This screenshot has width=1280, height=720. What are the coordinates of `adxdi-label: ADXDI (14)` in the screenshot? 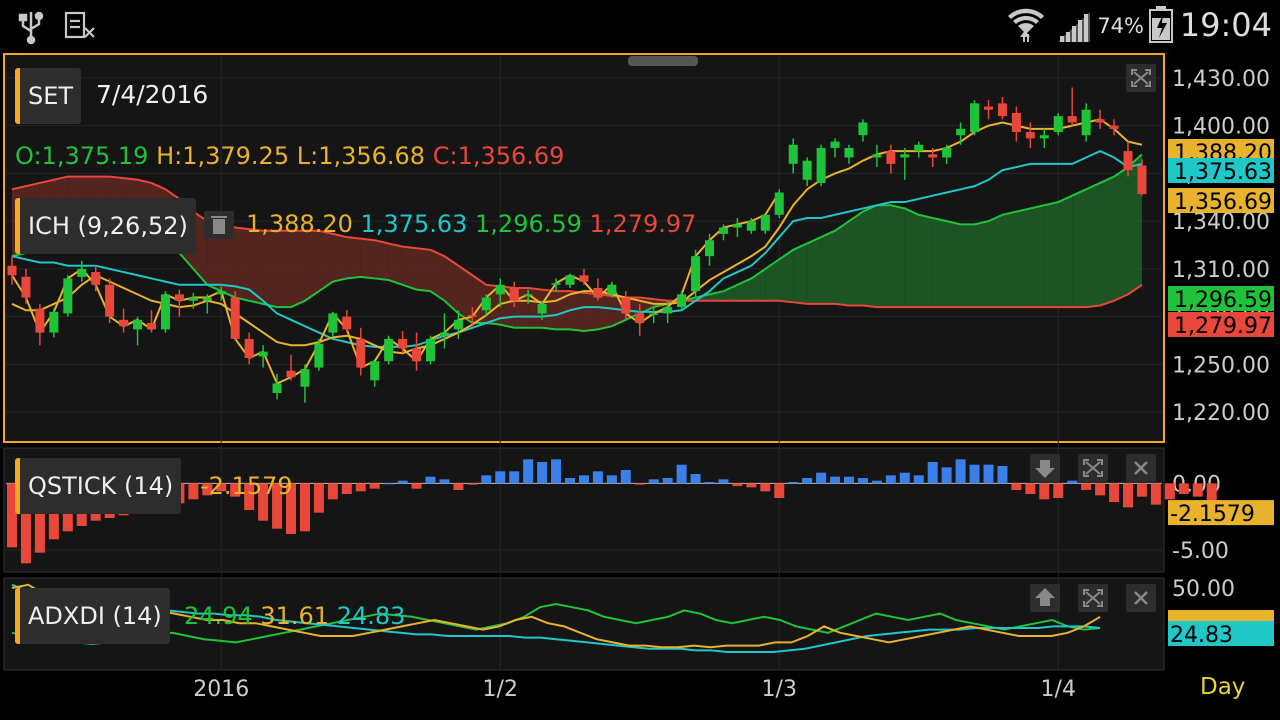 It's located at (92, 616).